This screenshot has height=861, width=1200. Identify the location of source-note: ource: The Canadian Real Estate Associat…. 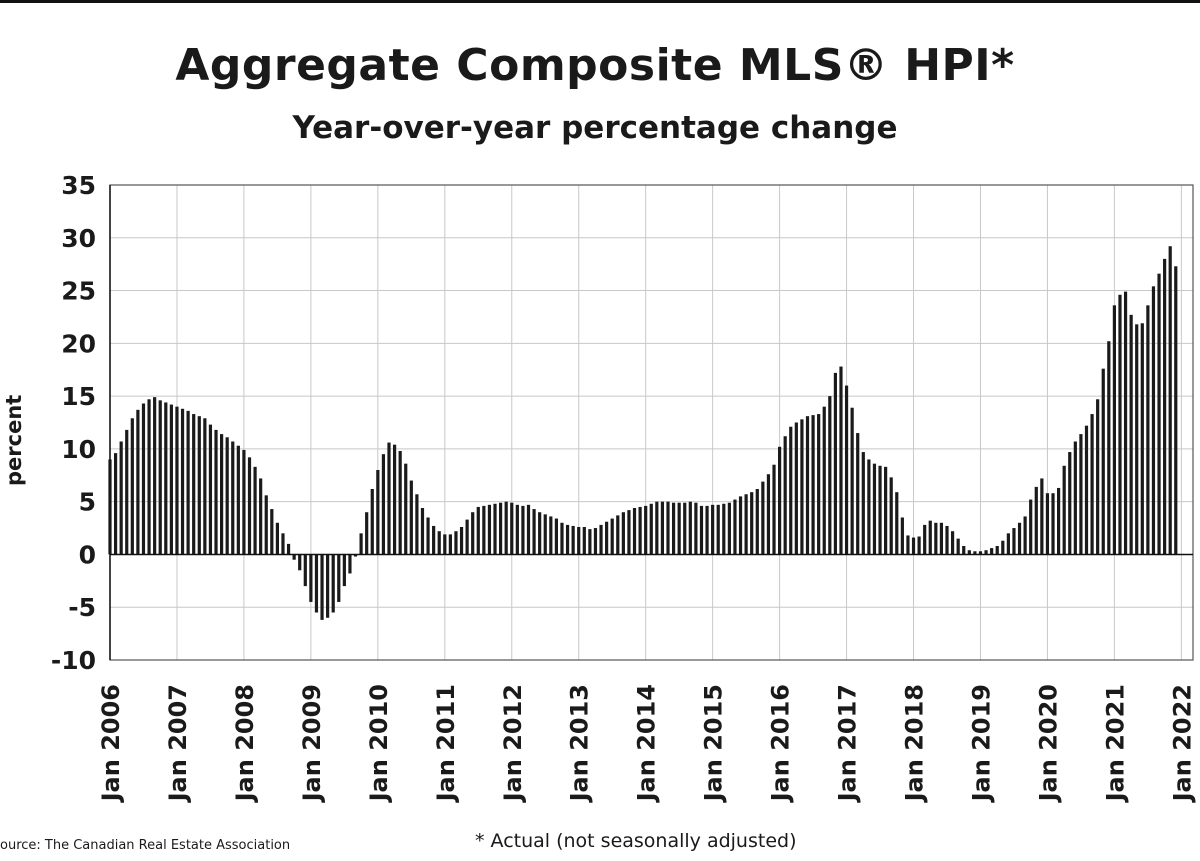
(145, 845).